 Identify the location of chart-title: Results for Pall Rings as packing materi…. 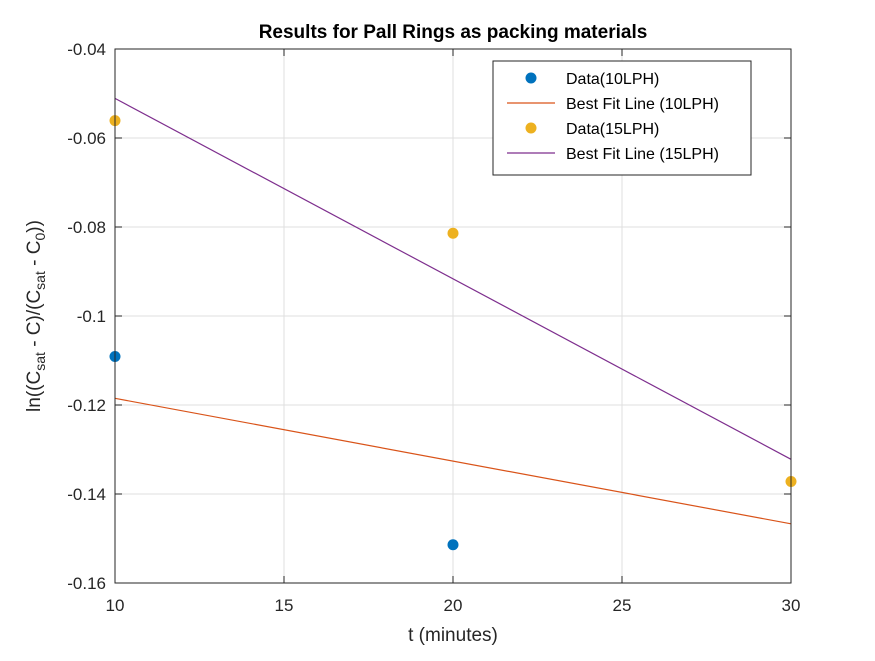
(453, 32).